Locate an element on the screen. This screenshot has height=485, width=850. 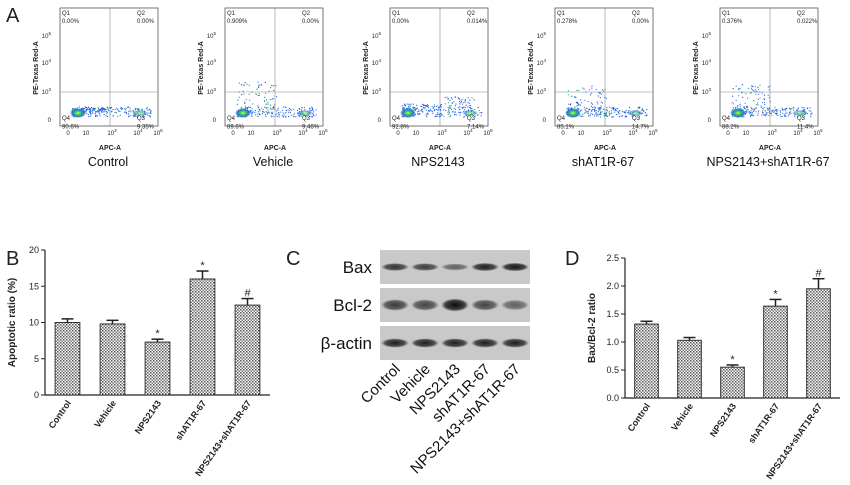
y-tick-label: 0.5 is located at coordinates (612, 370).